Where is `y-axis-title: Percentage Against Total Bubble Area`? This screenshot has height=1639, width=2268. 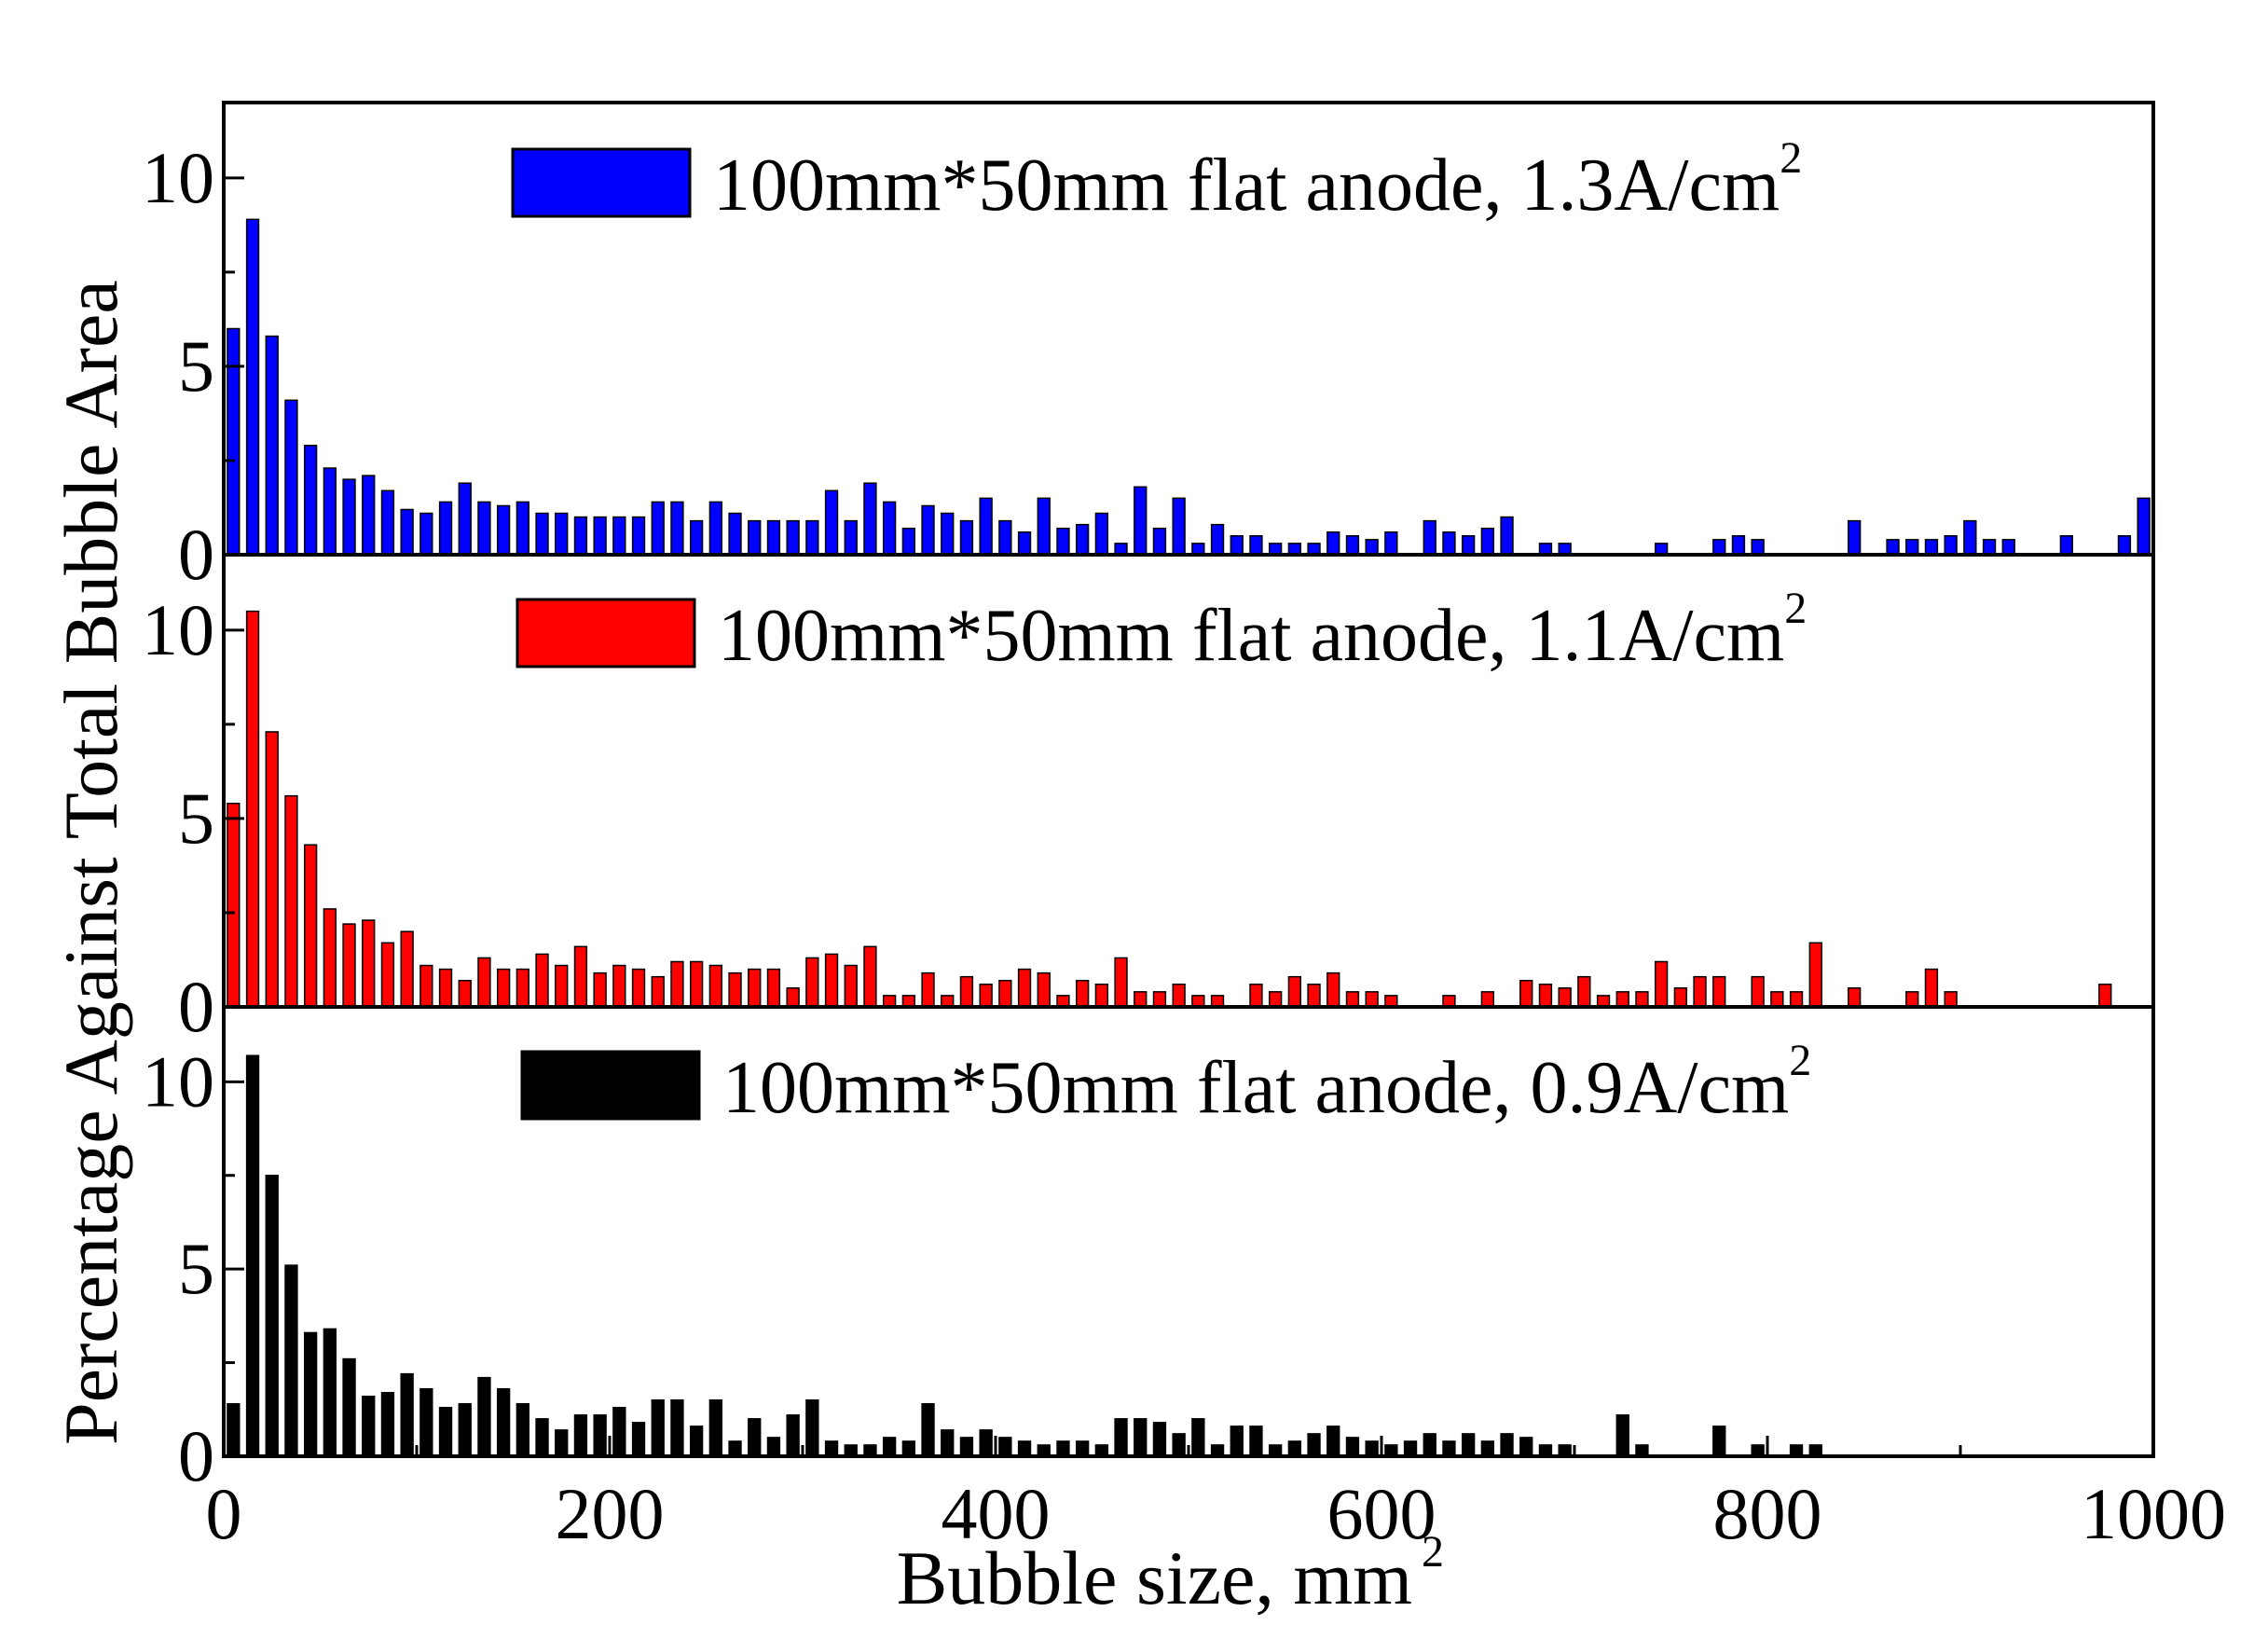 y-axis-title: Percentage Against Total Bubble Area is located at coordinates (90, 862).